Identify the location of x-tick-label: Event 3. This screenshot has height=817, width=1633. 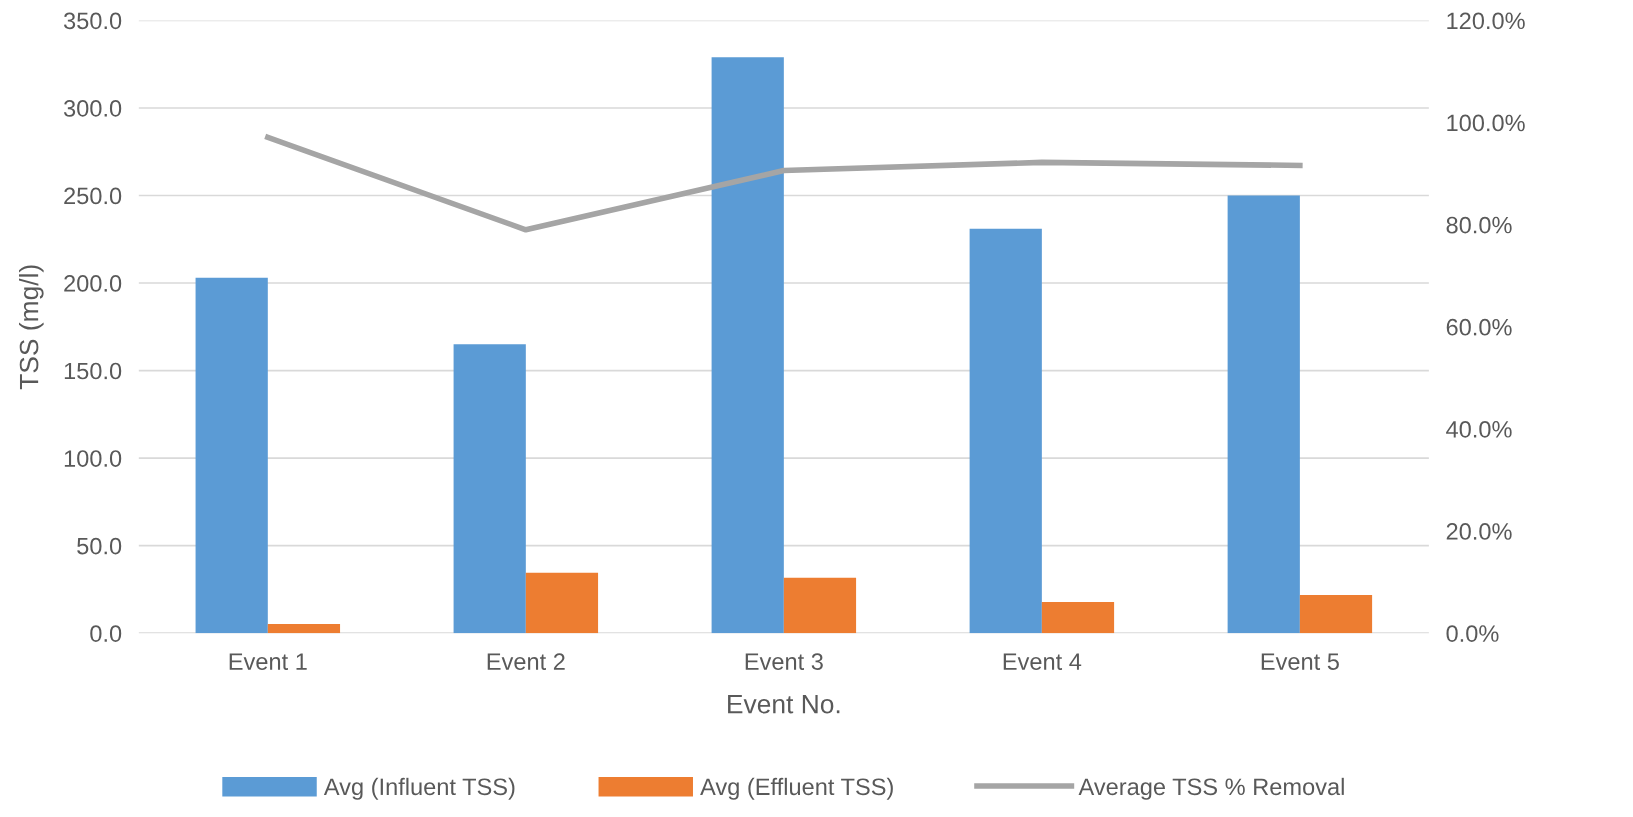
(784, 661).